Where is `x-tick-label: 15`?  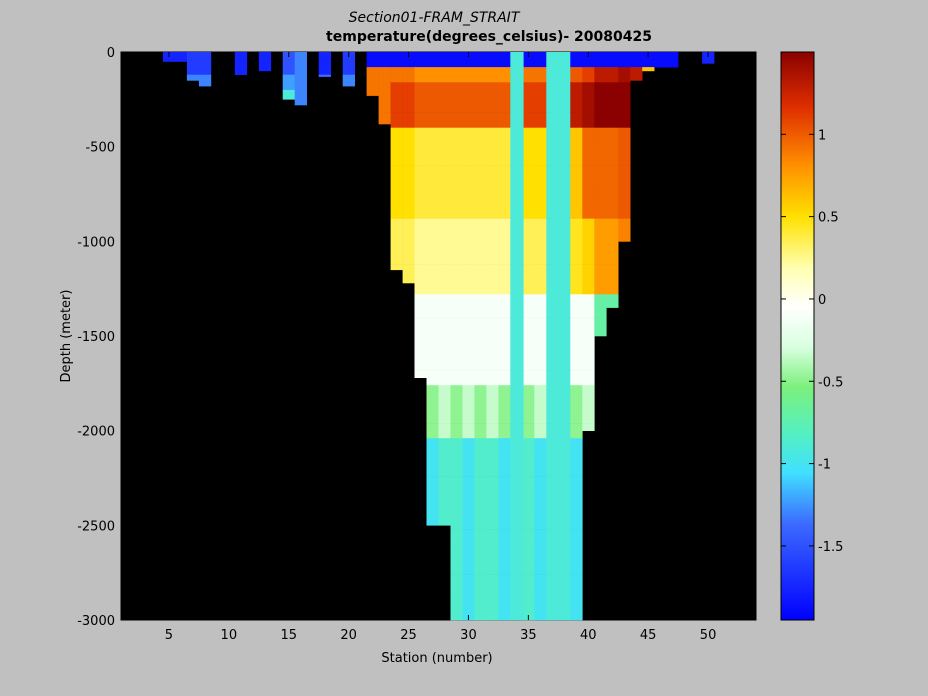 x-tick-label: 15 is located at coordinates (288, 635).